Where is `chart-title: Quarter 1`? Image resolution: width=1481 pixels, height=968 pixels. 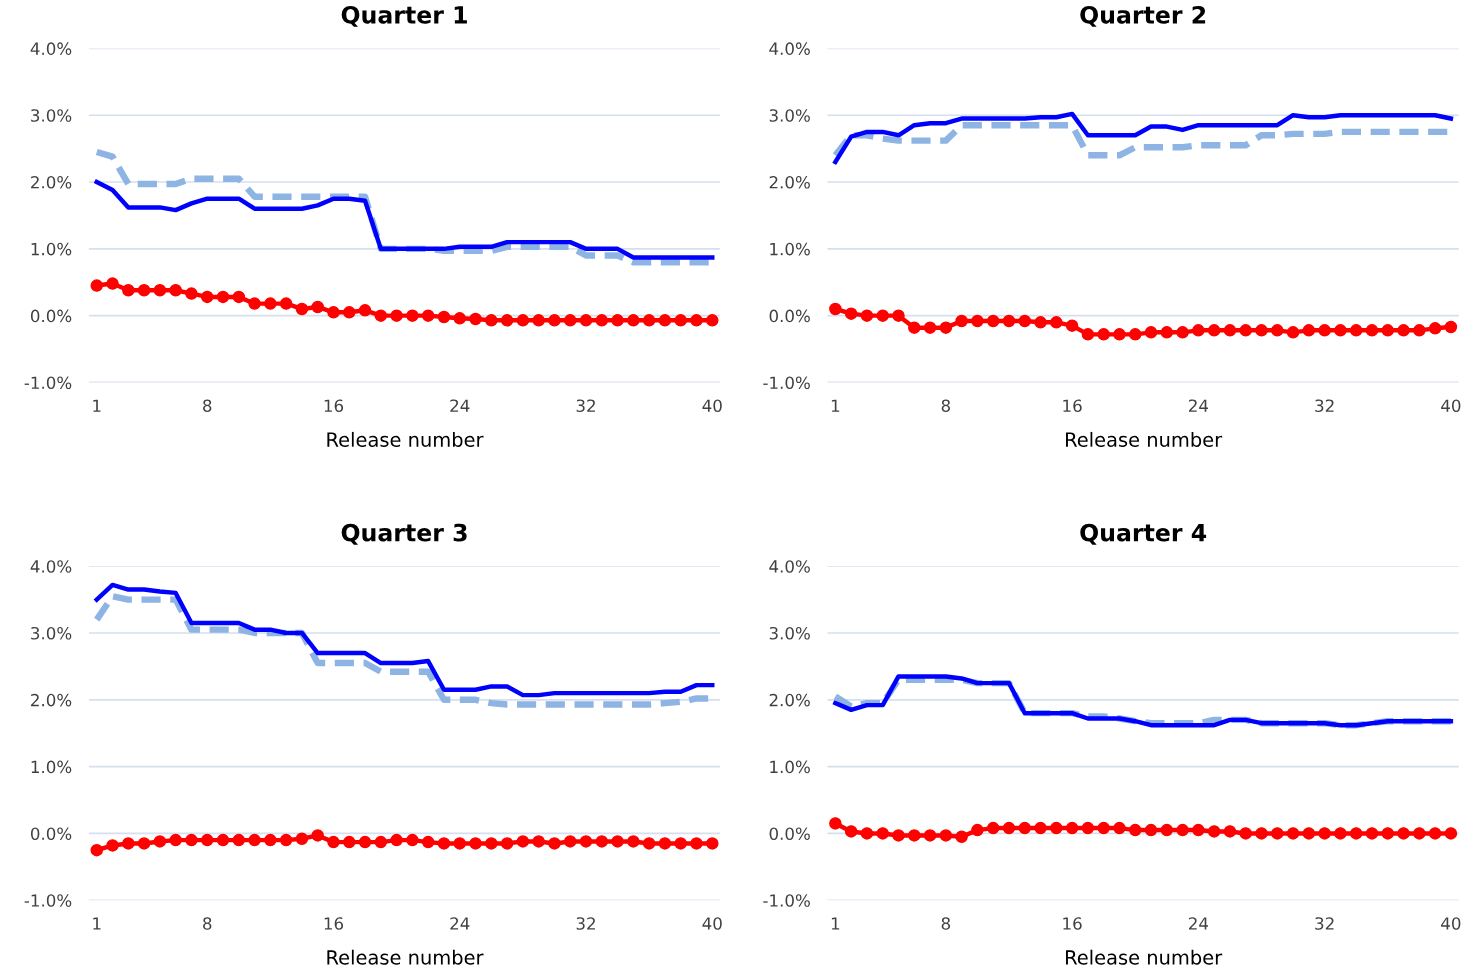 chart-title: Quarter 1 is located at coordinates (404, 16).